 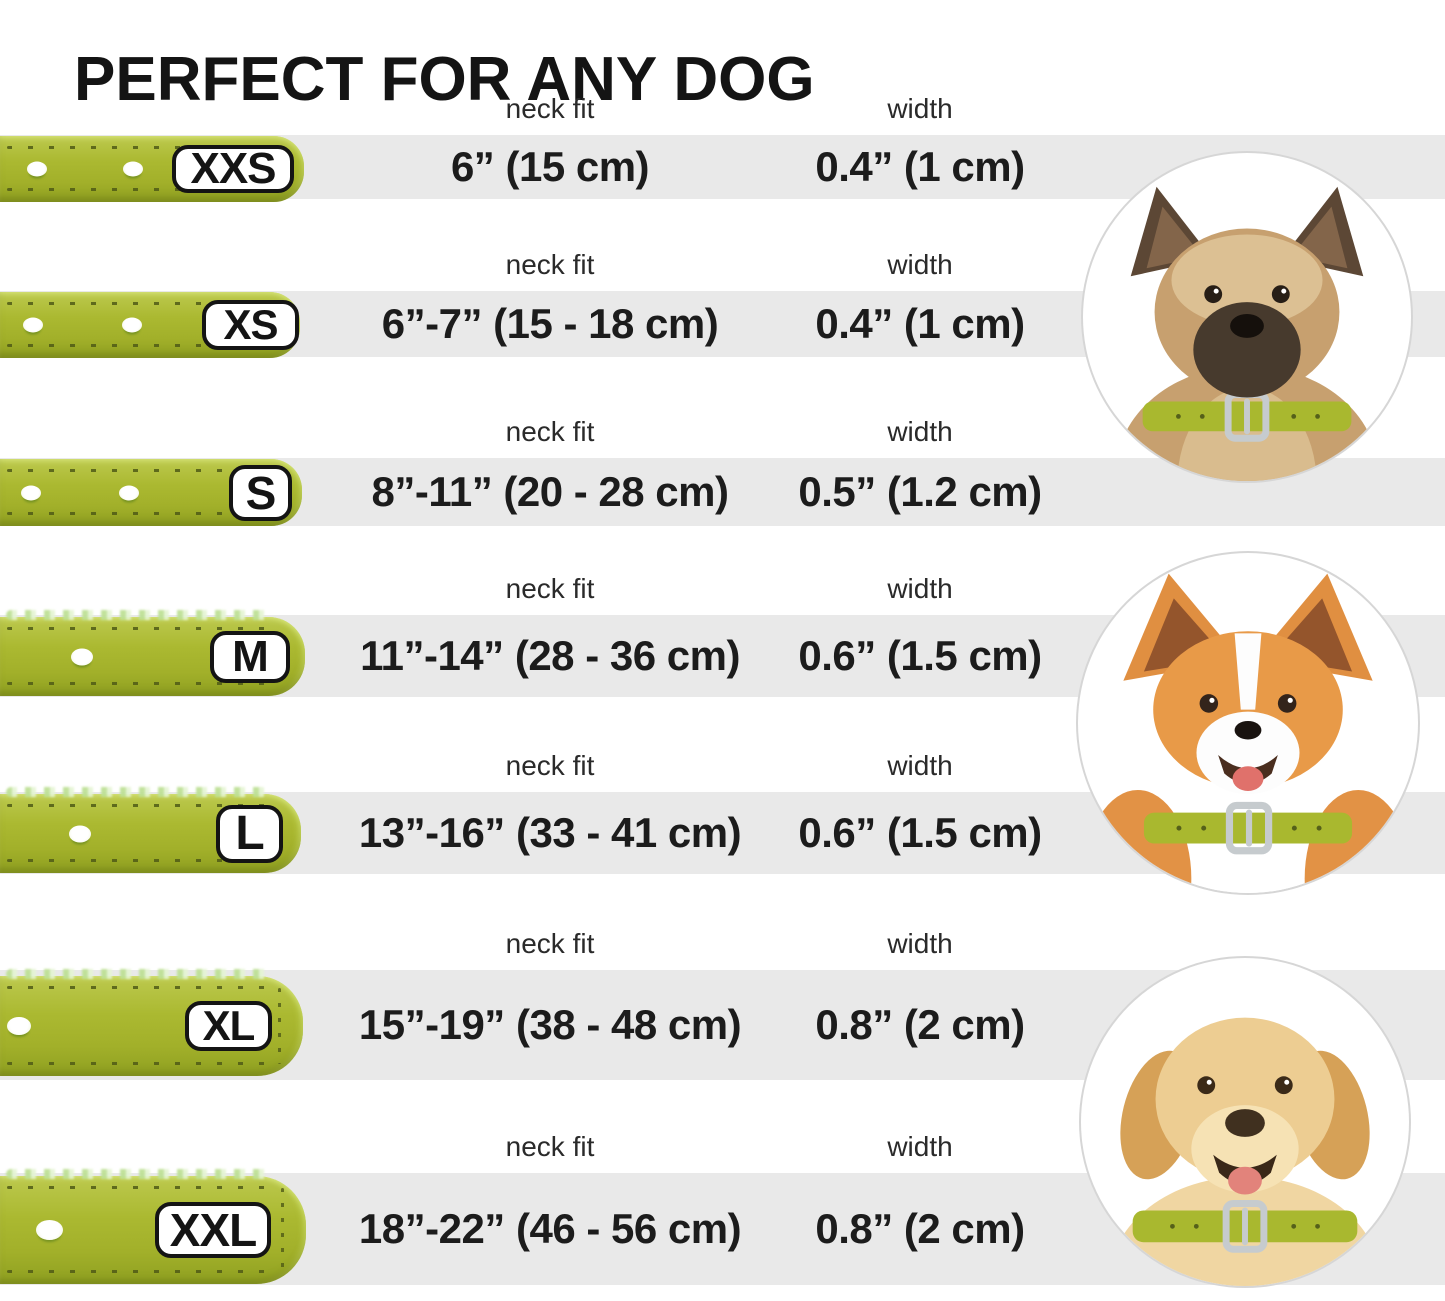 What do you see at coordinates (1245, 1151) in the screenshot?
I see `labrador-dog-illustration` at bounding box center [1245, 1151].